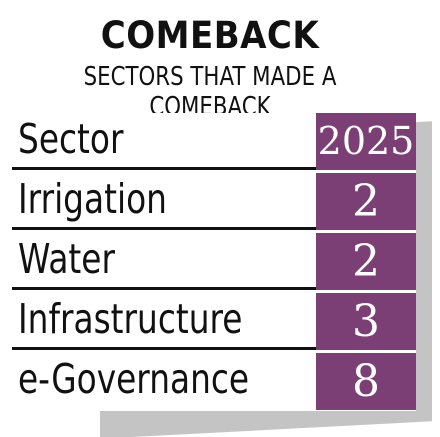  I want to click on table-row: e-Governance 8, so click(214, 381).